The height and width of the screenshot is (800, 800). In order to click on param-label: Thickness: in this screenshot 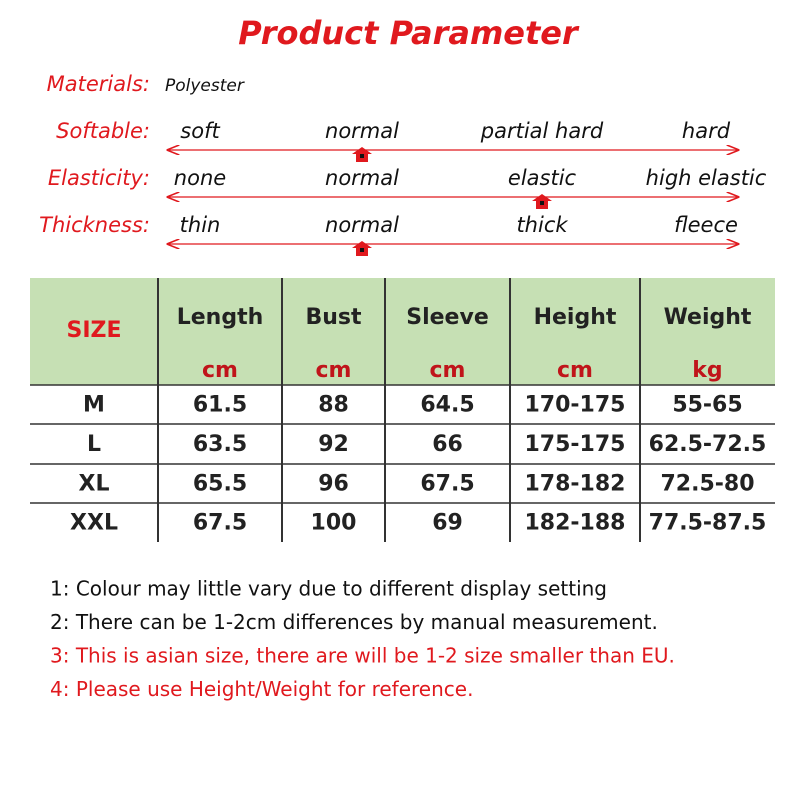, I will do `click(94, 225)`.